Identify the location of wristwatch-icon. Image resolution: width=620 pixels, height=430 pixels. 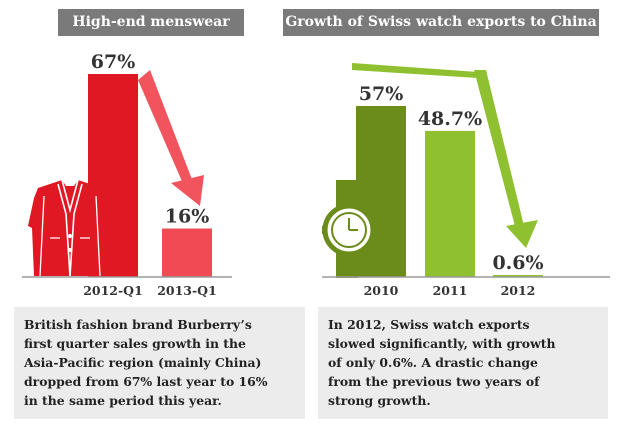
(349, 229).